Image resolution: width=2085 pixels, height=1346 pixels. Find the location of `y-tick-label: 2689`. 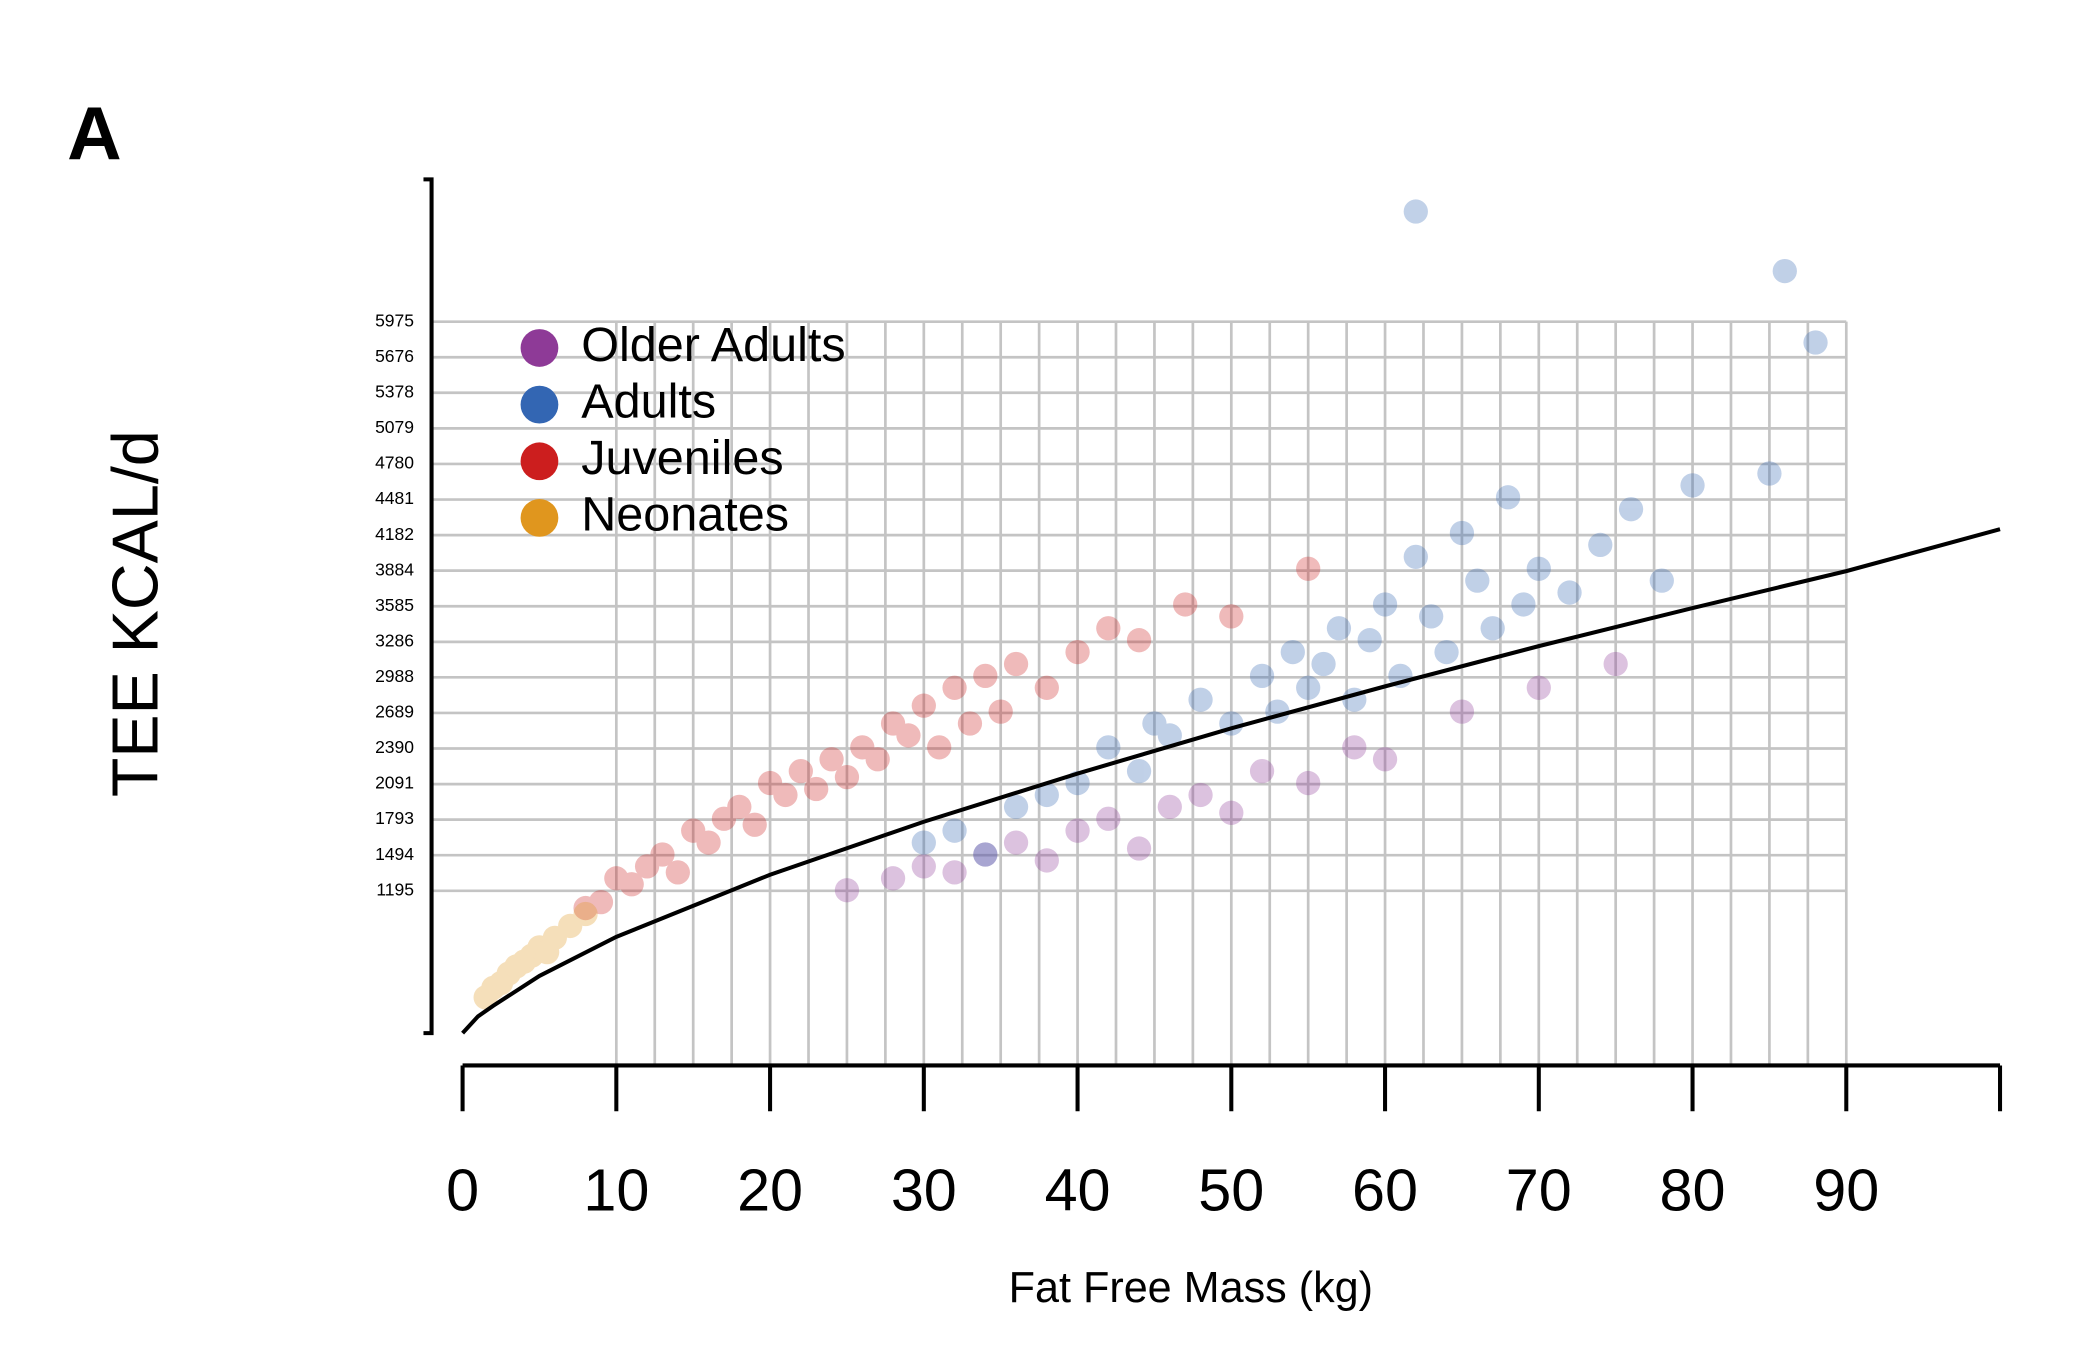

y-tick-label: 2689 is located at coordinates (394, 712).